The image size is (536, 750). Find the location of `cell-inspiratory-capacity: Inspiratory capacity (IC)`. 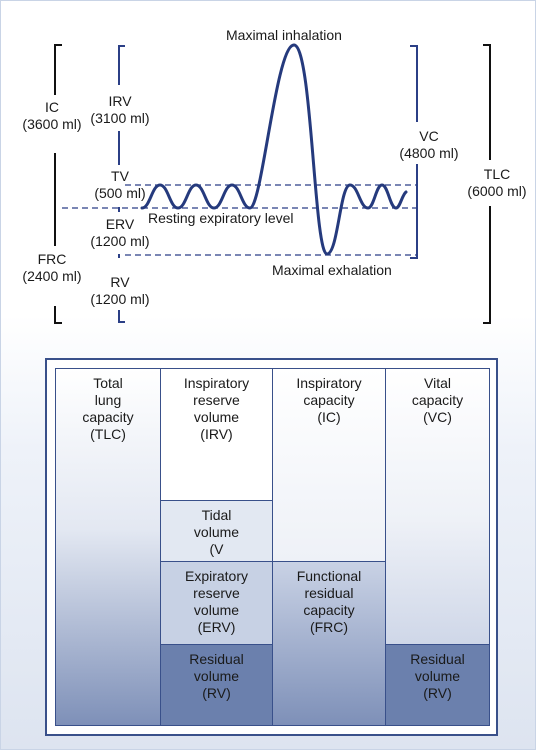

cell-inspiratory-capacity: Inspiratory capacity (IC) is located at coordinates (329, 465).